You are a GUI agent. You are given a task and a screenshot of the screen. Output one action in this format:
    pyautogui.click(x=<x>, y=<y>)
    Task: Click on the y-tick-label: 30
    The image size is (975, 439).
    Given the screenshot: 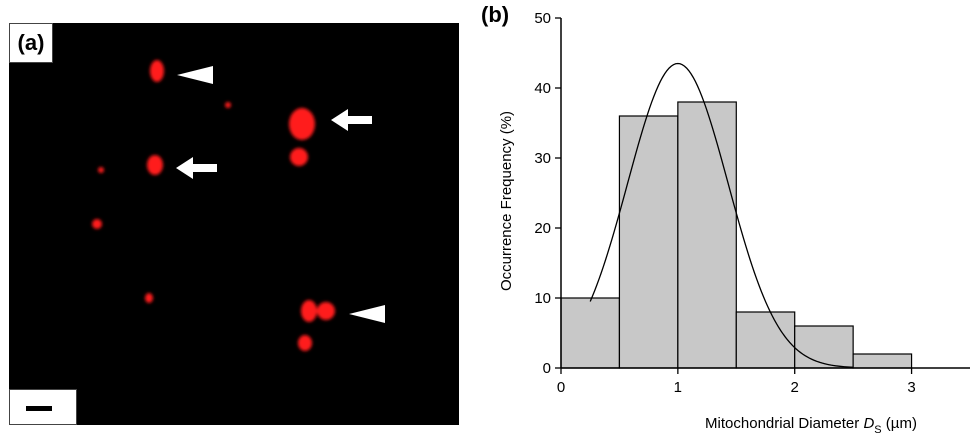 What is the action you would take?
    pyautogui.click(x=542, y=158)
    